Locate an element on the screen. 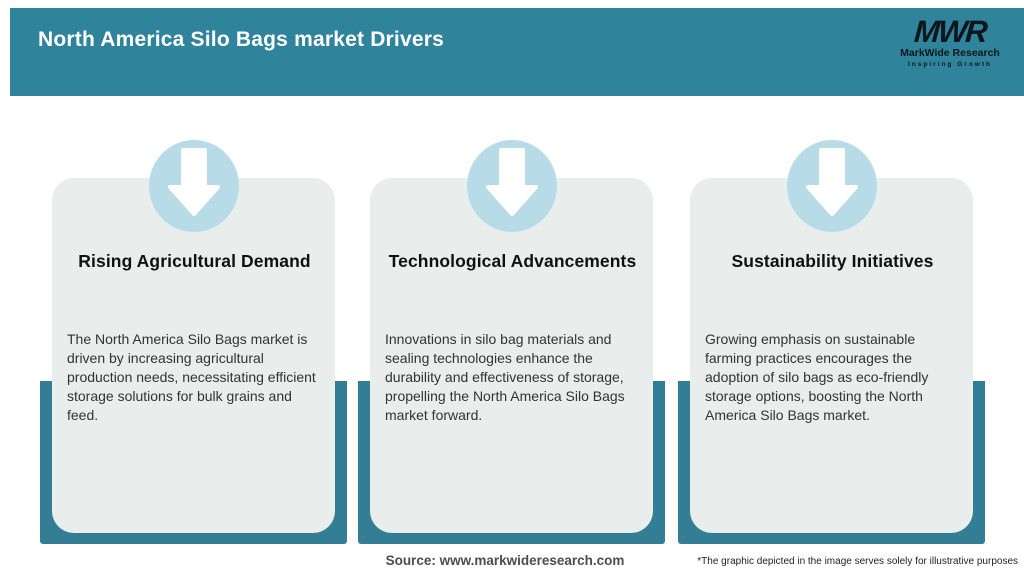 The image size is (1024, 576). markwide-logo: MWR MarkWide Research Inspiring Growth is located at coordinates (950, 41).